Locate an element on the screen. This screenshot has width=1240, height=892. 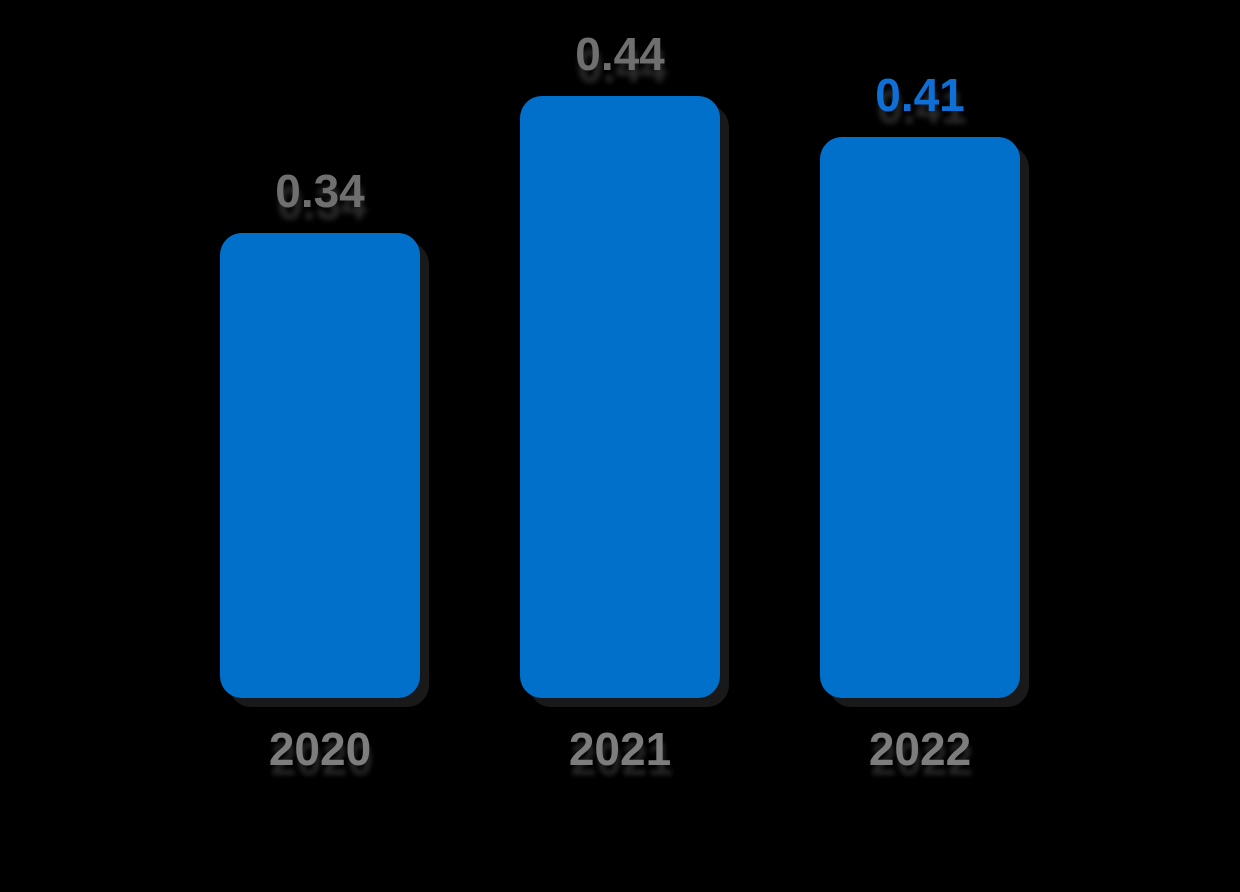
bar-group-2020: 0.34 is located at coordinates (320, 432).